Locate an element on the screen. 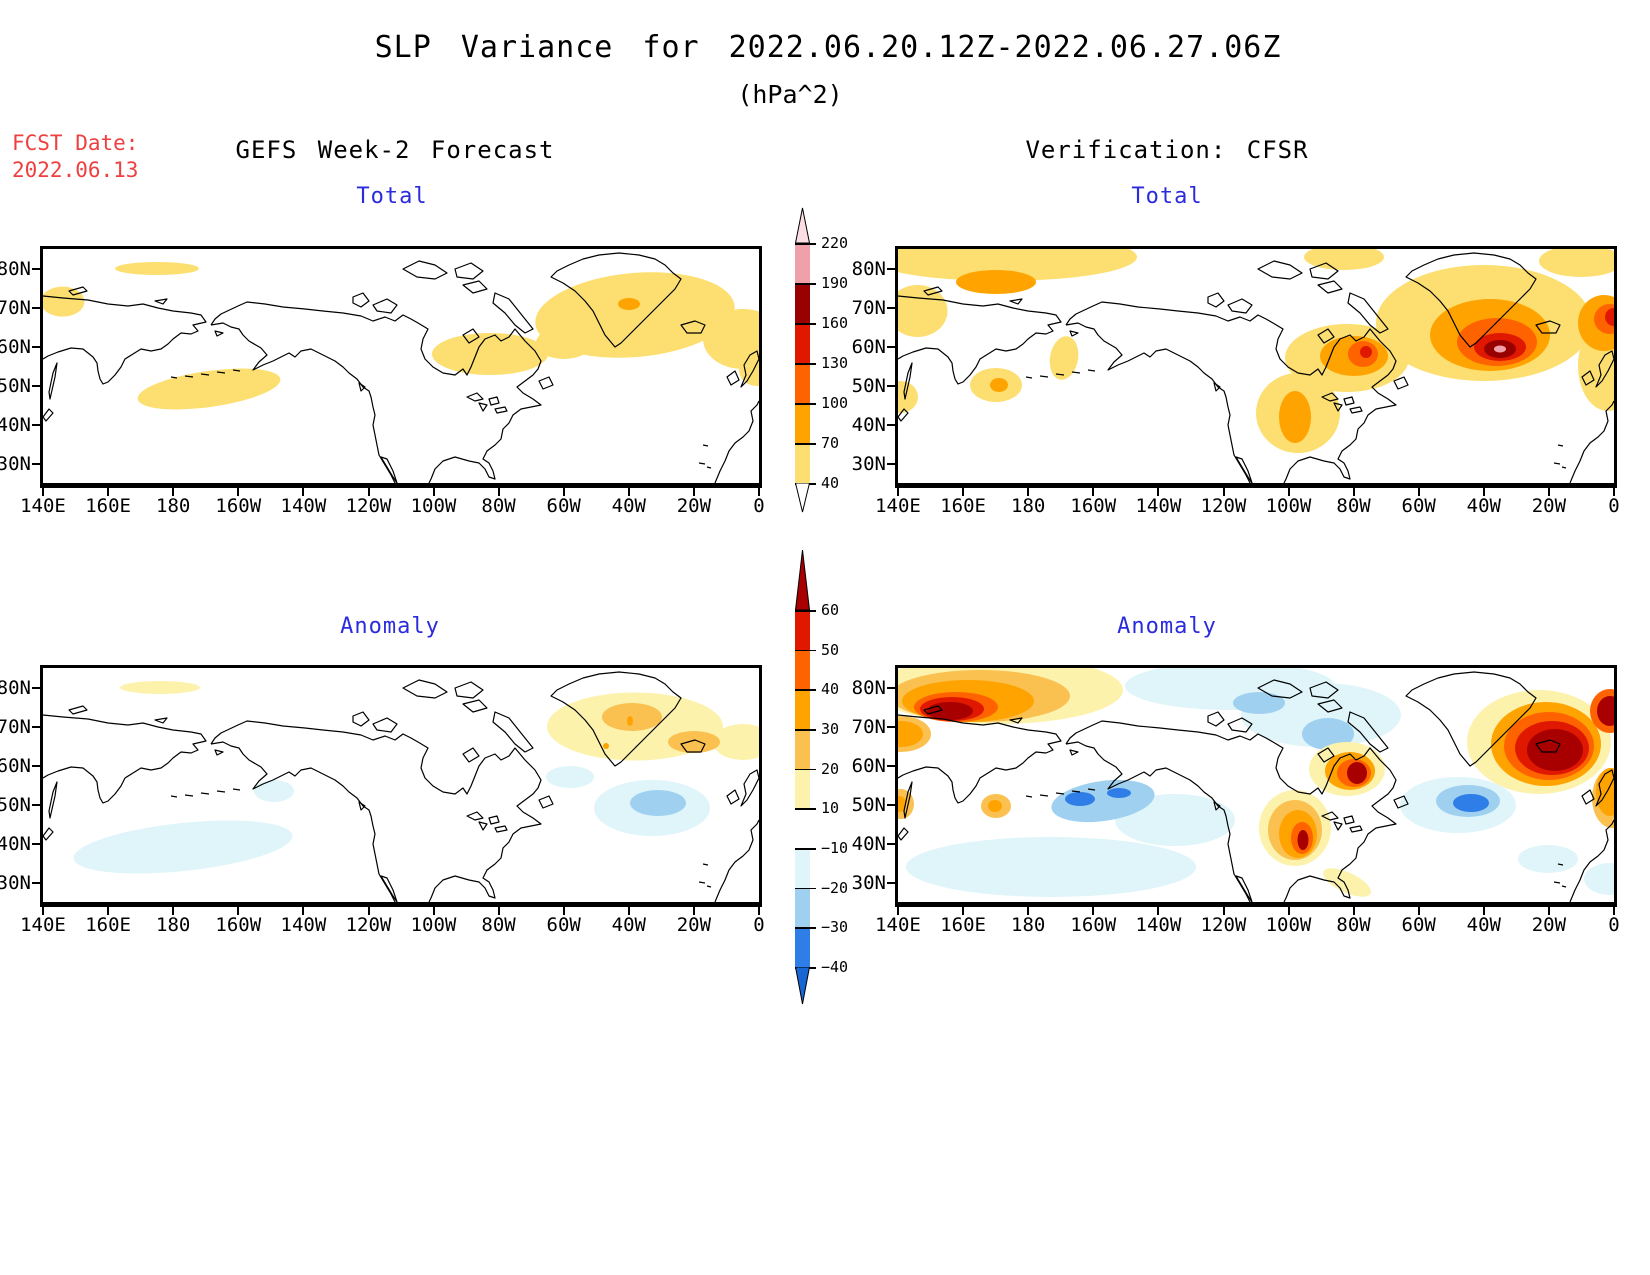  lon-tick-label: 80W is located at coordinates (1353, 925).